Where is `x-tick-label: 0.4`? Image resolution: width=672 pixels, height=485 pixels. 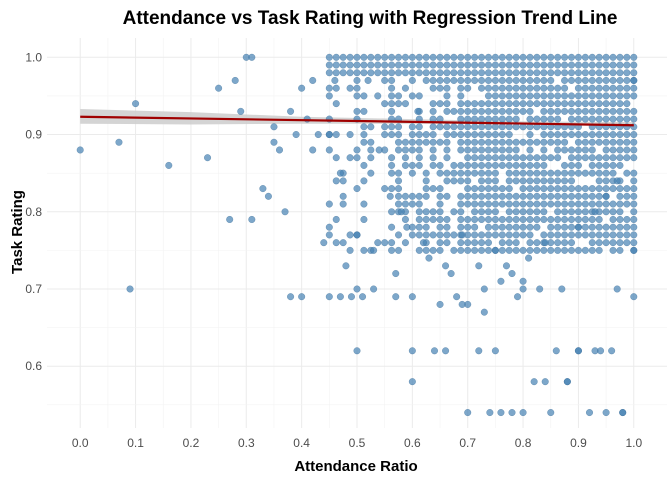
x-tick-label: 0.4 is located at coordinates (301, 443).